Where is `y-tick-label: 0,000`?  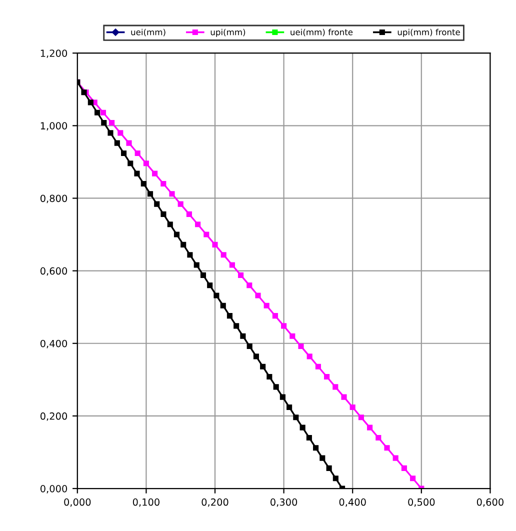 y-tick-label: 0,000 is located at coordinates (54, 489).